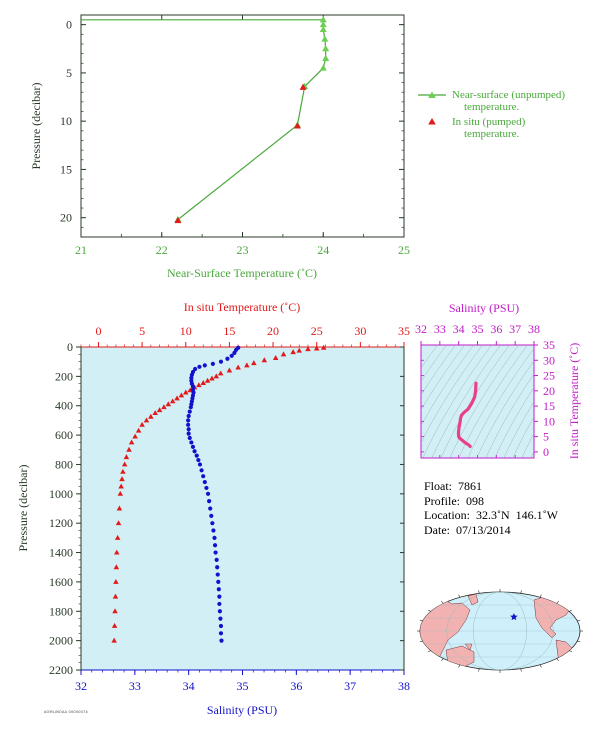  What do you see at coordinates (473, 599) in the screenshot?
I see `land-kamchatka` at bounding box center [473, 599].